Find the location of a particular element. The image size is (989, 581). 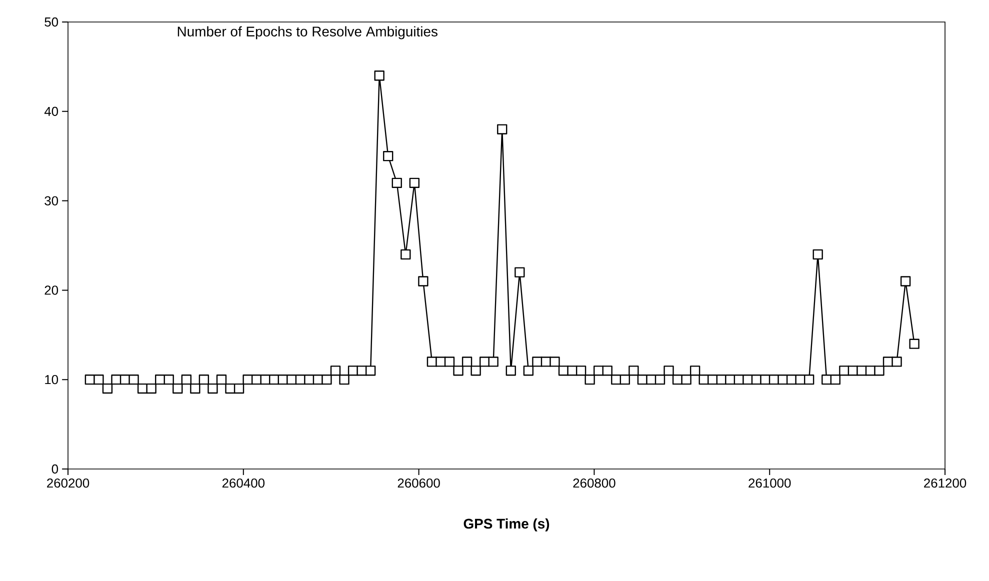

x-tick-label: 261200 is located at coordinates (945, 483).